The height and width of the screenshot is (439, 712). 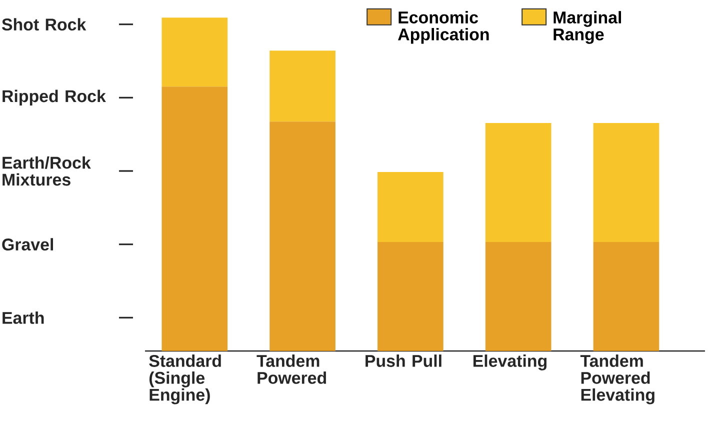 What do you see at coordinates (404, 360) in the screenshot?
I see `x-tick-label: Push Pull` at bounding box center [404, 360].